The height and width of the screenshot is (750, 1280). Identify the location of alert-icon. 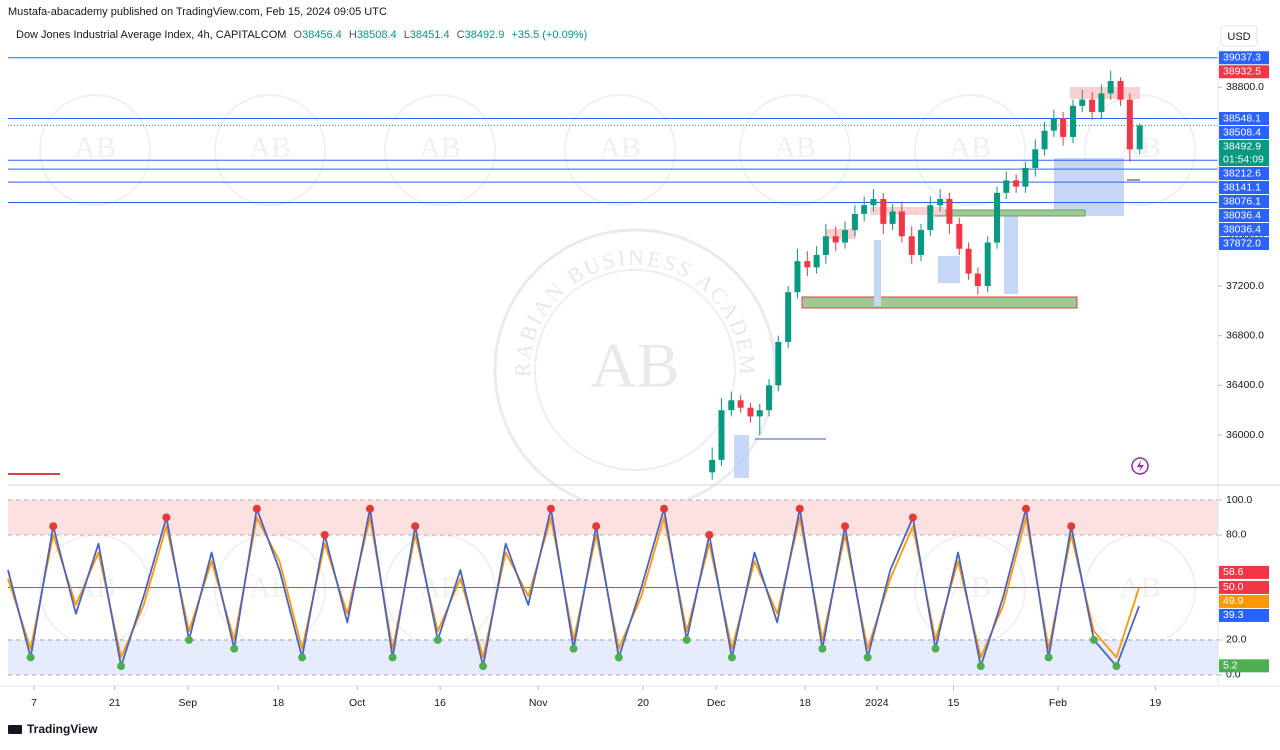
(1140, 466).